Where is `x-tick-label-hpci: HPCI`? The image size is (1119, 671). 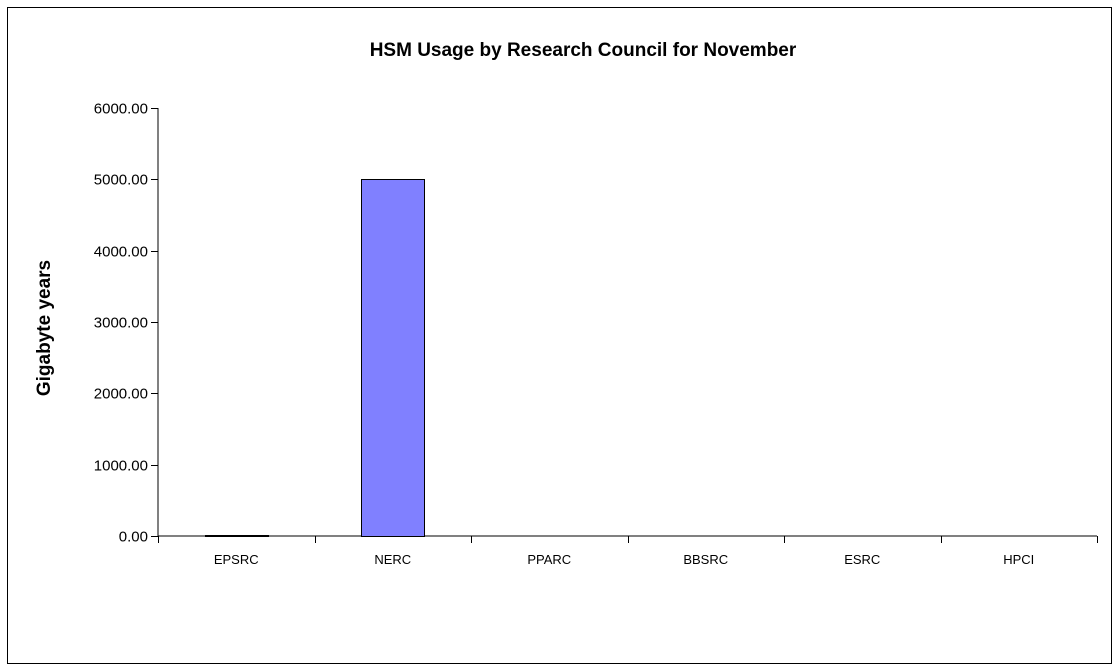 x-tick-label-hpci: HPCI is located at coordinates (1018, 559).